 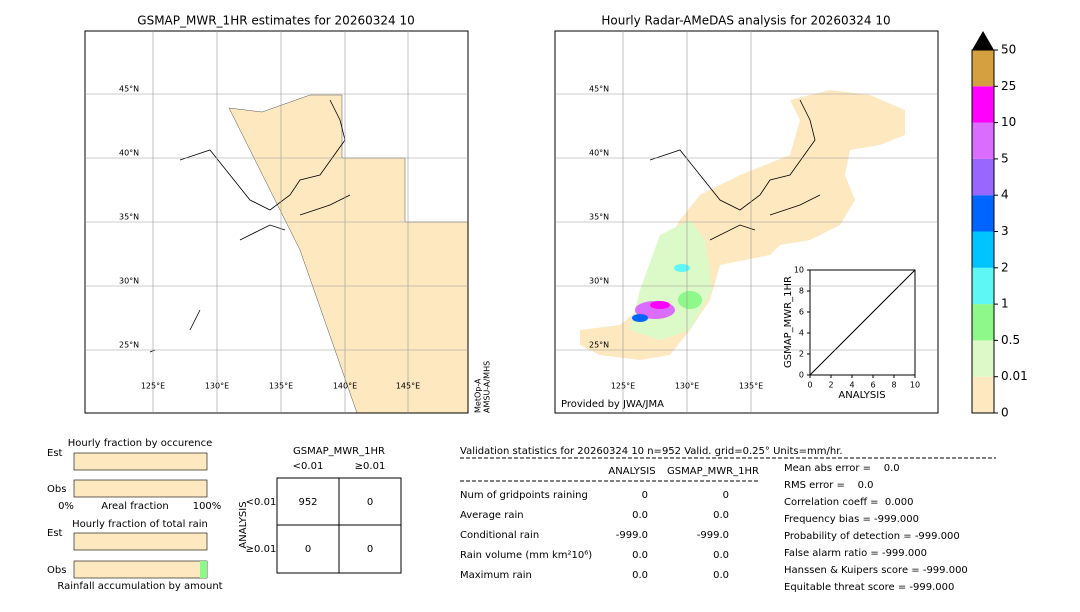 What do you see at coordinates (261, 549) in the screenshot?
I see `row-header: ≥0.01` at bounding box center [261, 549].